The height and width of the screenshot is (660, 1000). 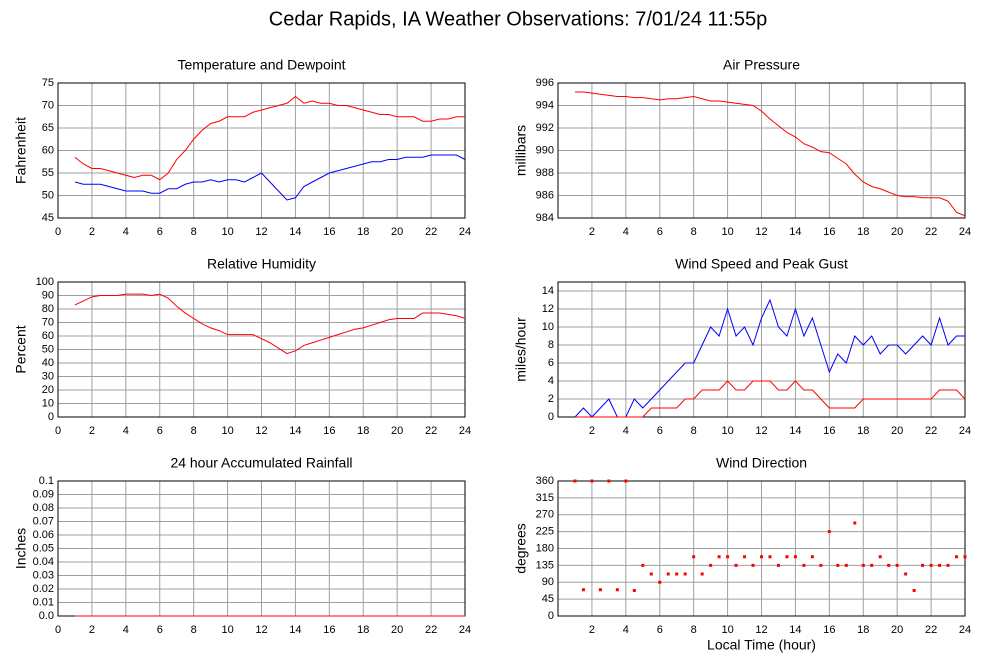 What do you see at coordinates (43, 589) in the screenshot?
I see `y-tick-label: 0.02` at bounding box center [43, 589].